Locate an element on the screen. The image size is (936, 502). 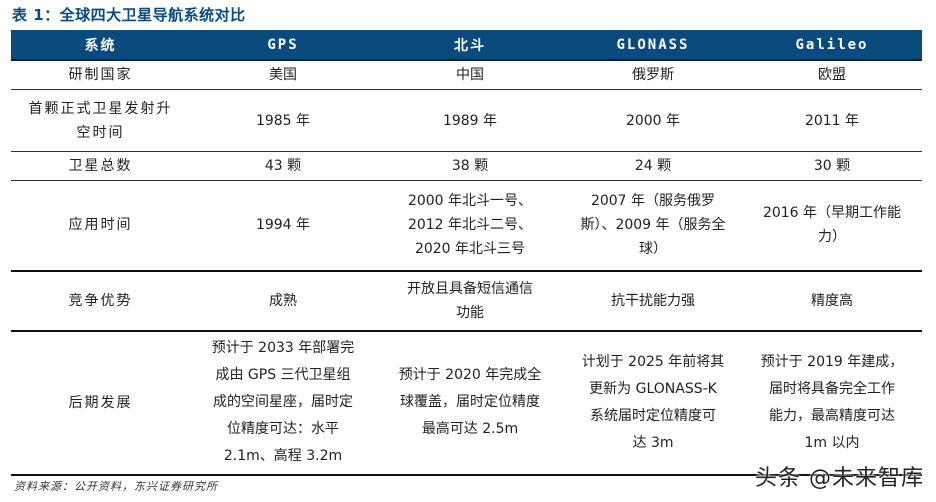
cell-glonass: 抗干扰能力强 is located at coordinates (653, 301).